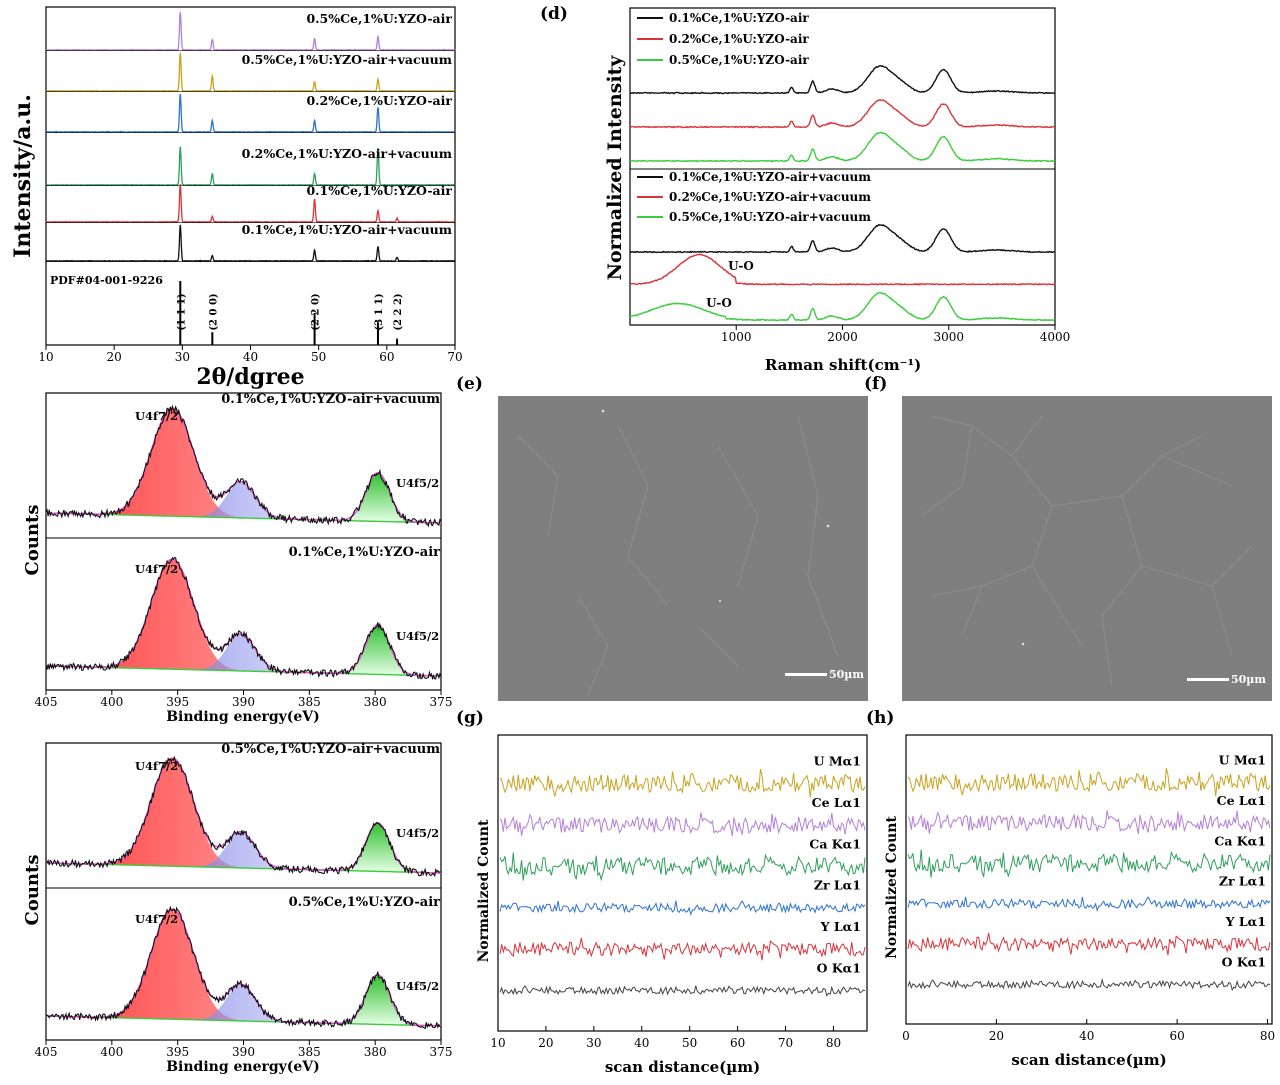 The width and height of the screenshot is (1280, 1085). Describe the element at coordinates (441, 702) in the screenshot. I see `xps1-xtick-label-6: 375` at that location.